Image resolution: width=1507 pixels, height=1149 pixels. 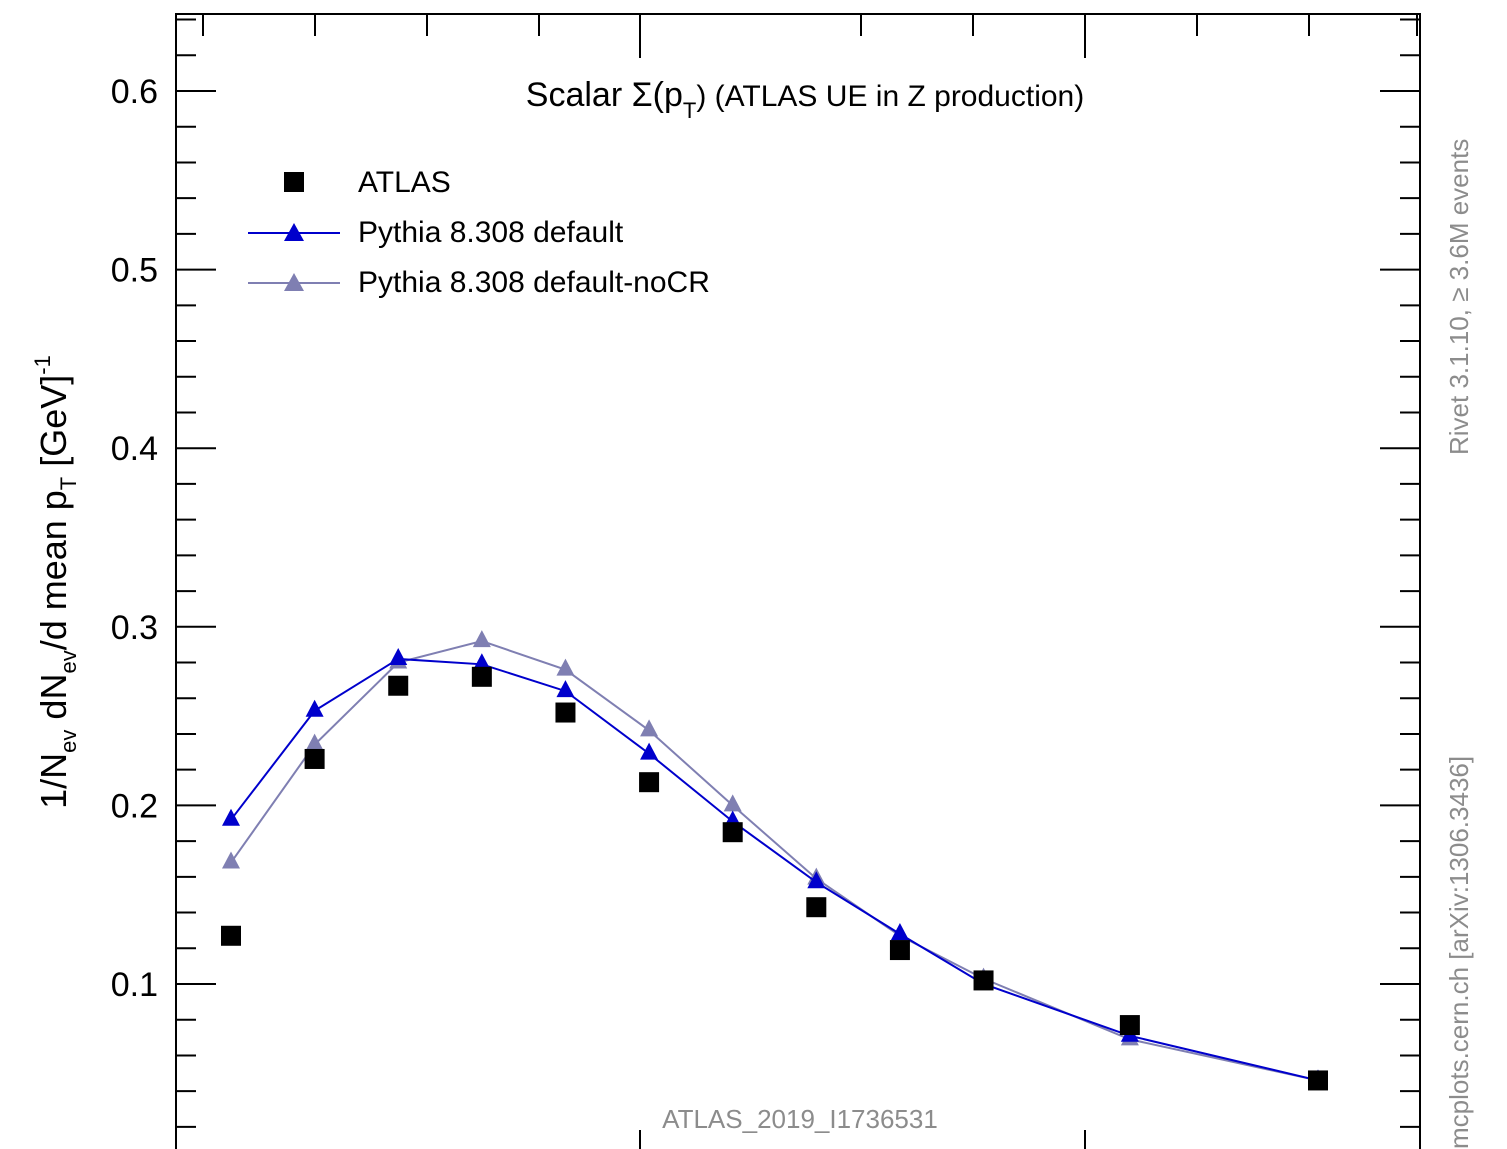 What do you see at coordinates (134, 806) in the screenshot?
I see `y-tick-label: 0.2` at bounding box center [134, 806].